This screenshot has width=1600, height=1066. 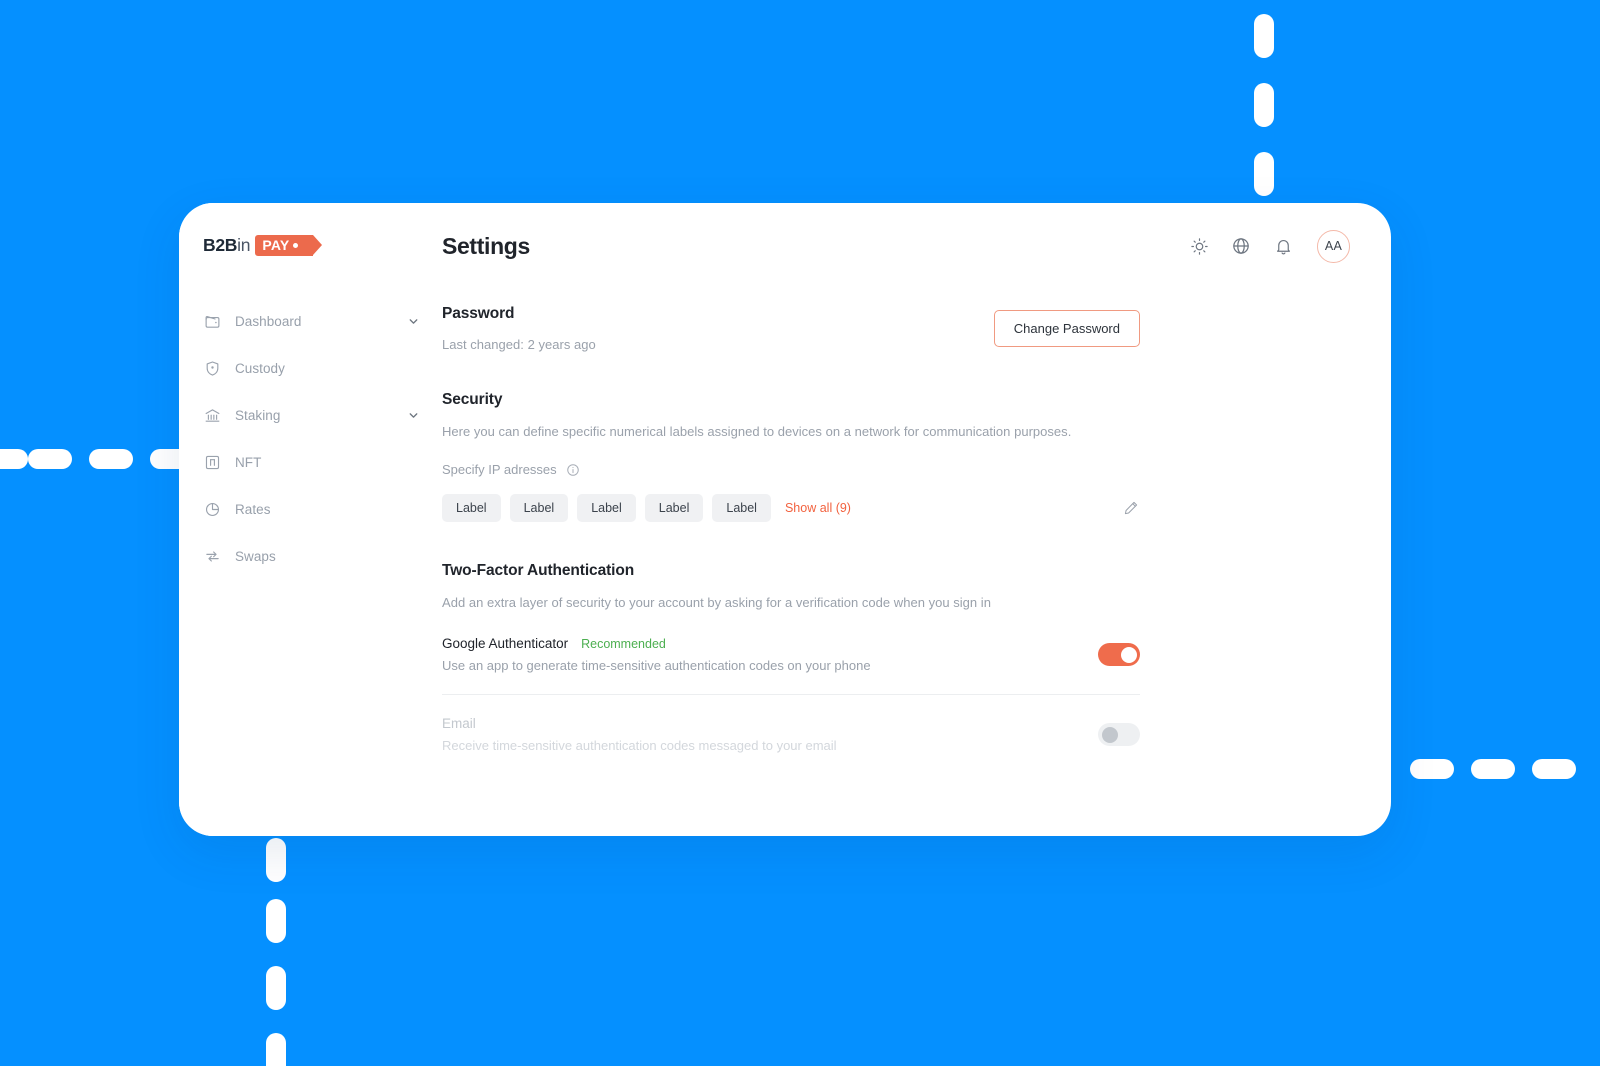 I want to click on two-factor-title: Two-Factor Authentication, so click(x=538, y=570).